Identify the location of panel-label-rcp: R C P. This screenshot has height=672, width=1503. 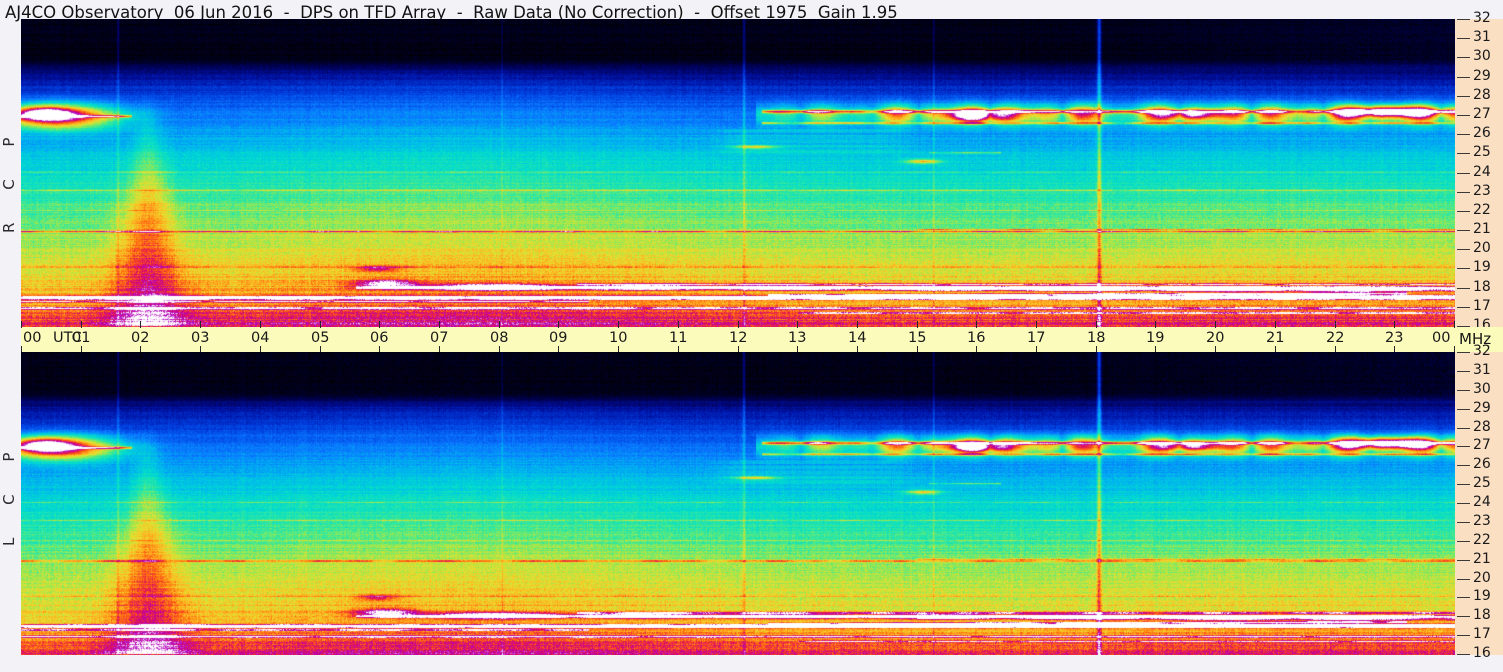
(9, 178).